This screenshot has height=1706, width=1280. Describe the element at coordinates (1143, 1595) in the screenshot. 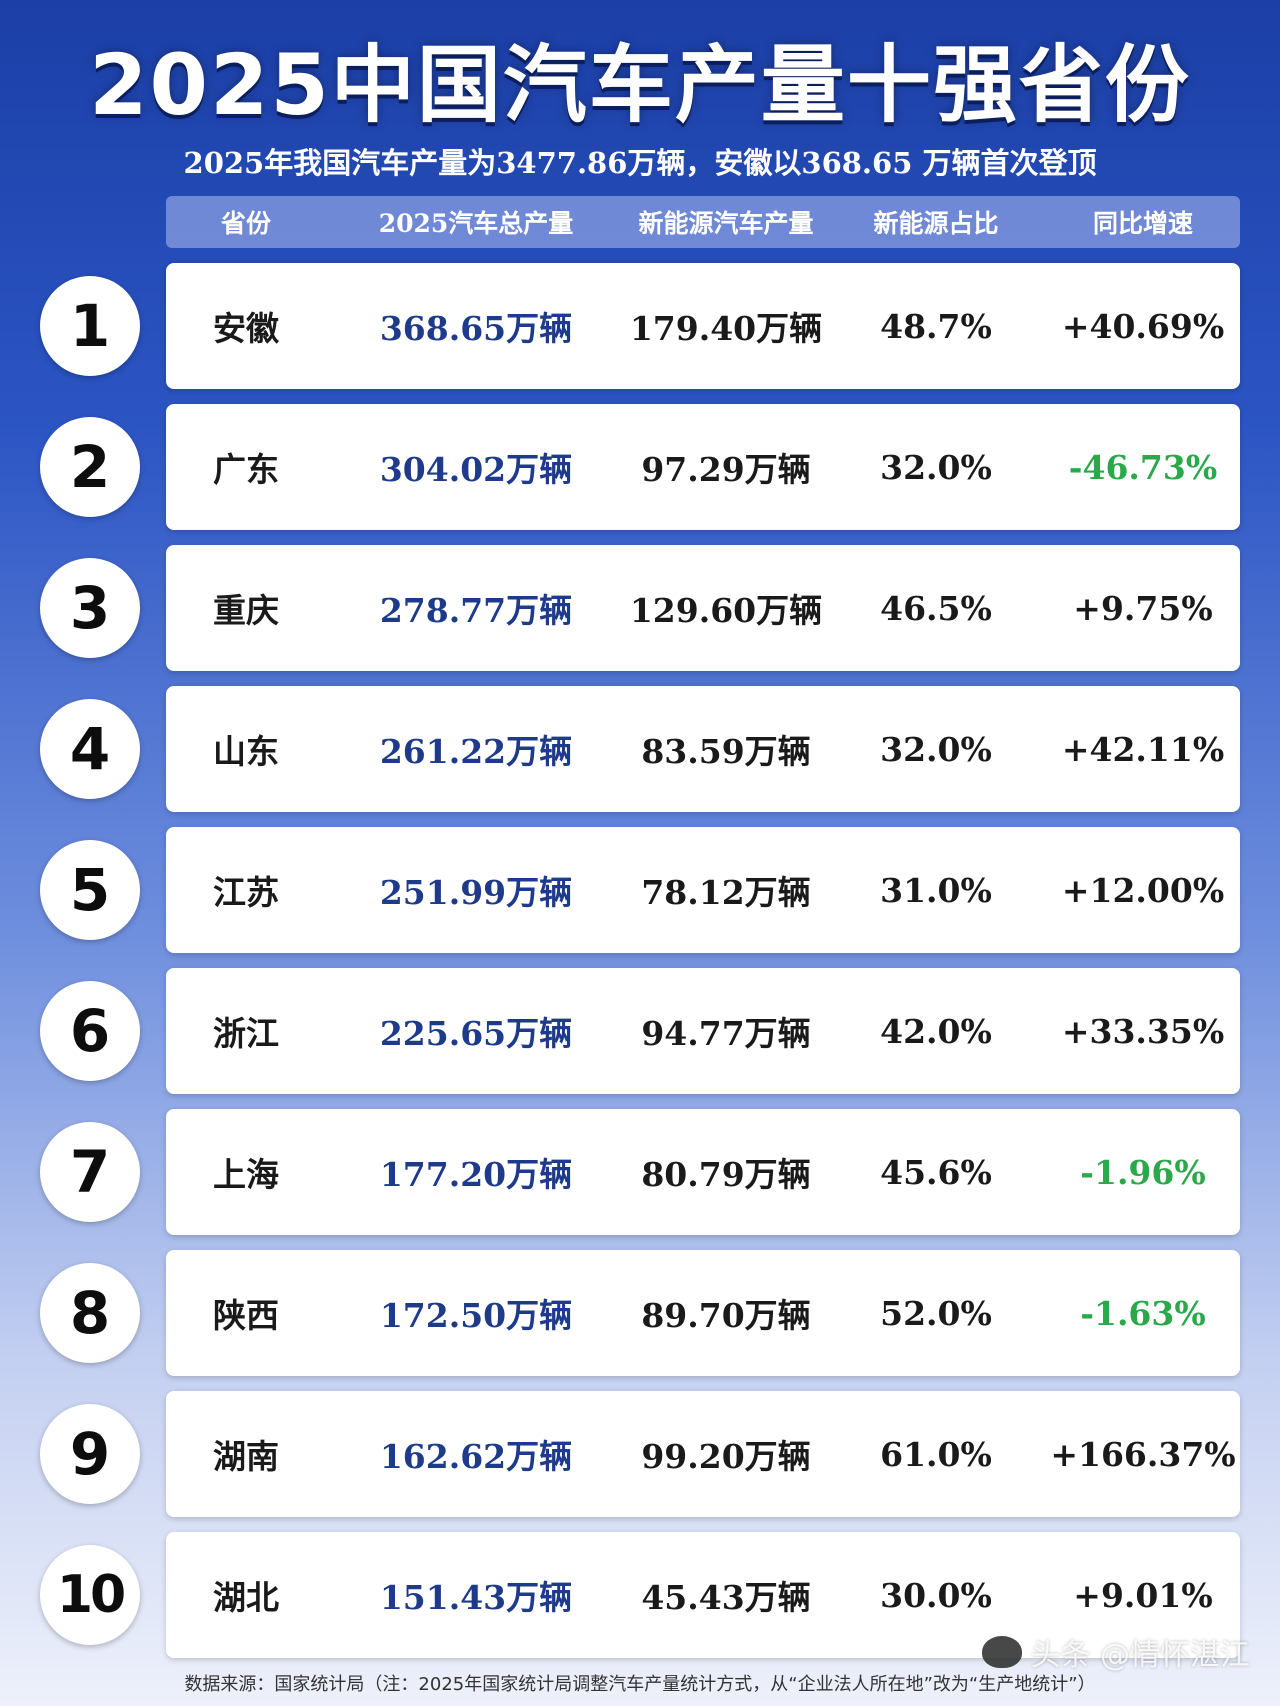

I see `growth-rate-cell: +9.01%` at that location.